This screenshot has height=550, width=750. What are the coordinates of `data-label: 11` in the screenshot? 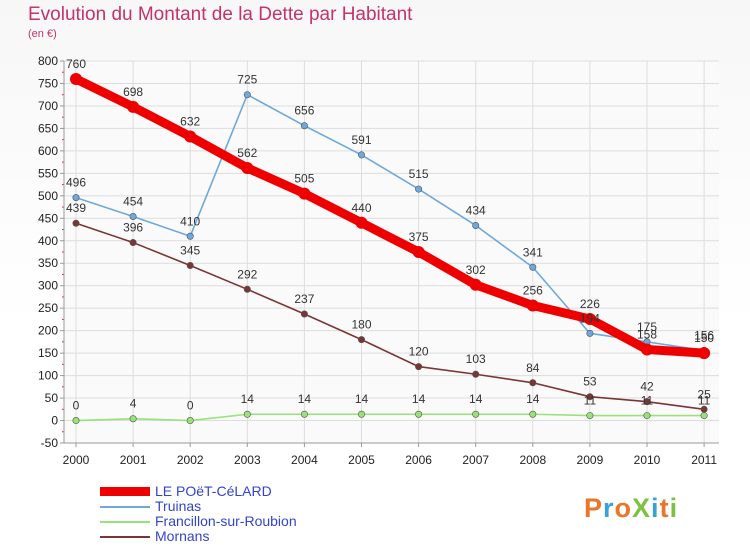 It's located at (647, 401).